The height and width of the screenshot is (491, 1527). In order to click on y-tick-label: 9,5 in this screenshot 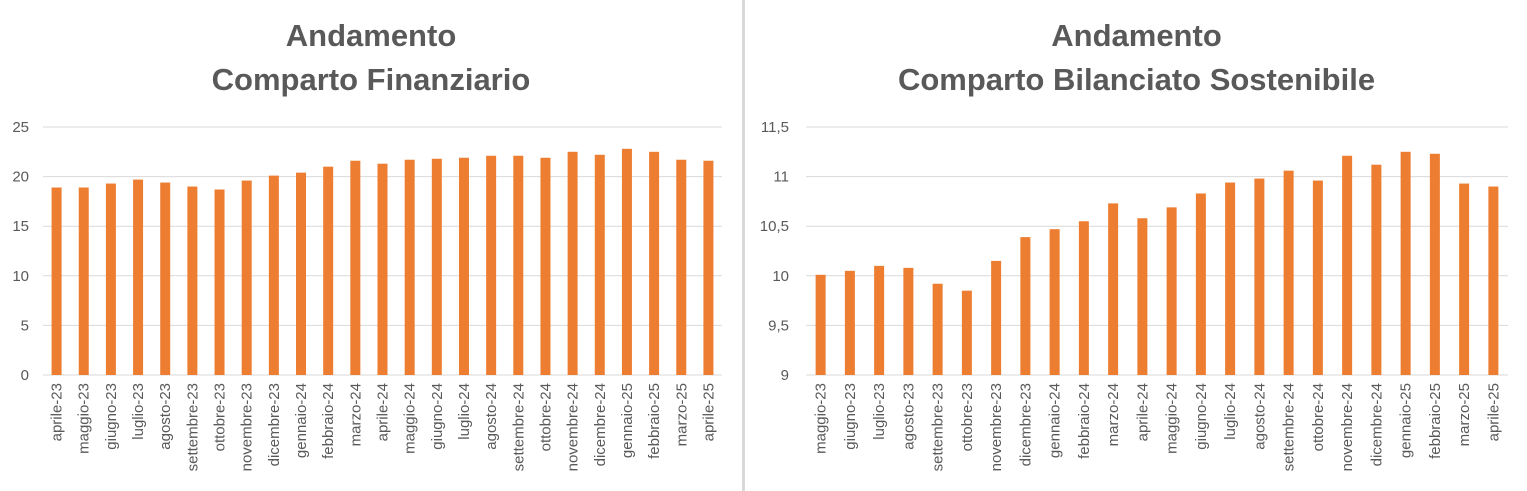, I will do `click(778, 325)`.